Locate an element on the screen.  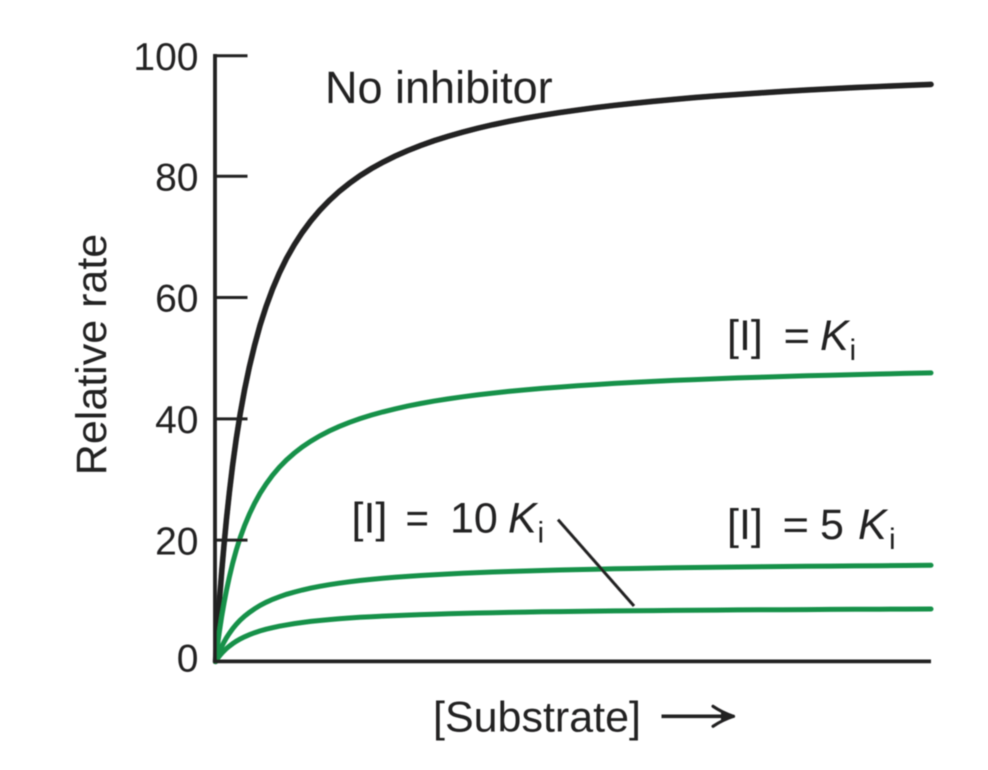
svg-text: 40 is located at coordinates (176, 420).